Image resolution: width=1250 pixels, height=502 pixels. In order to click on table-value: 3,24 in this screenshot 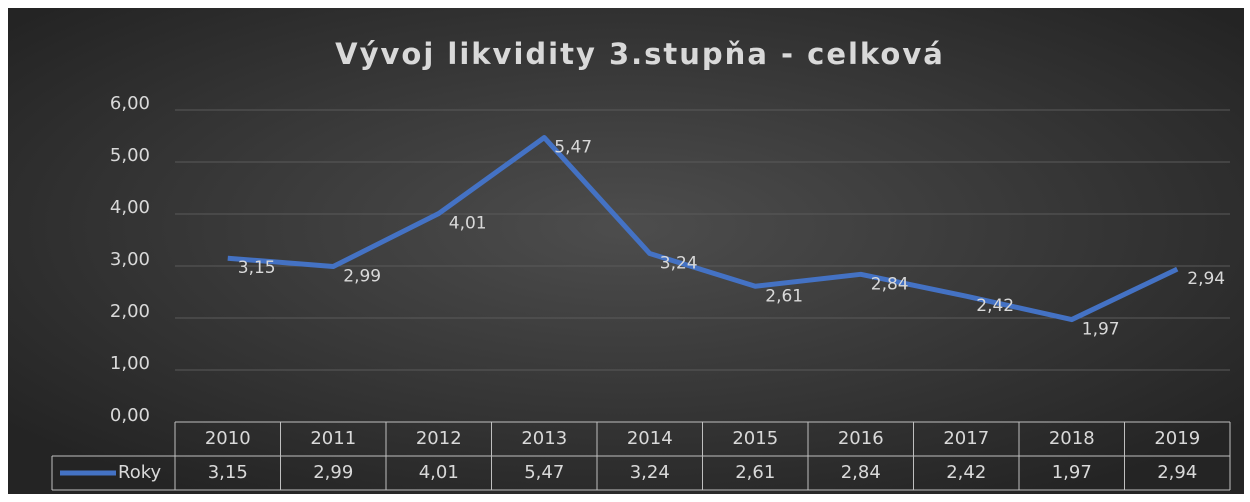, I will do `click(650, 472)`.